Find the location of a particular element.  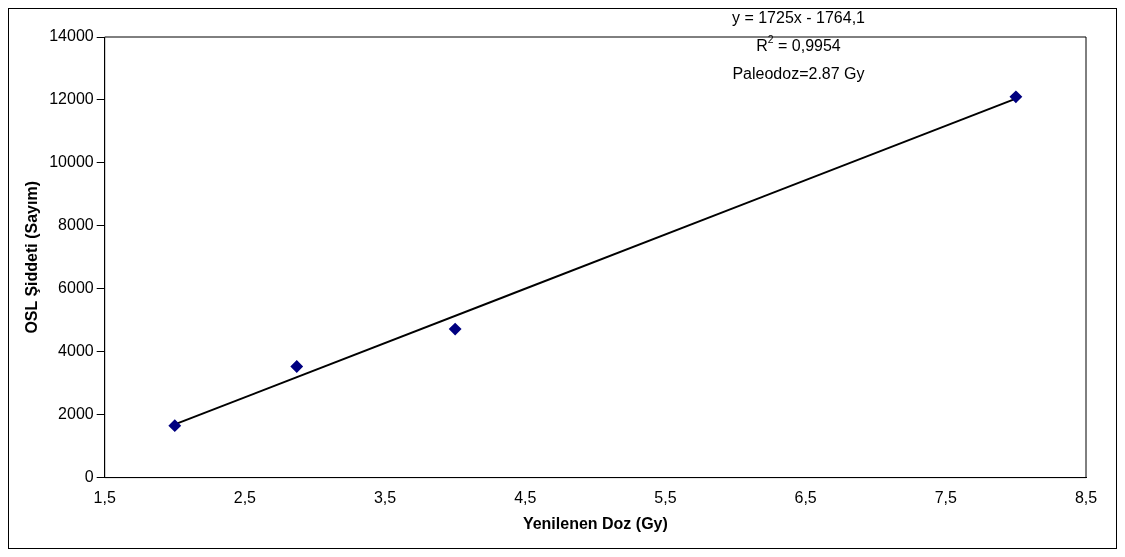

x-tick-label: 6,5 is located at coordinates (805, 497).